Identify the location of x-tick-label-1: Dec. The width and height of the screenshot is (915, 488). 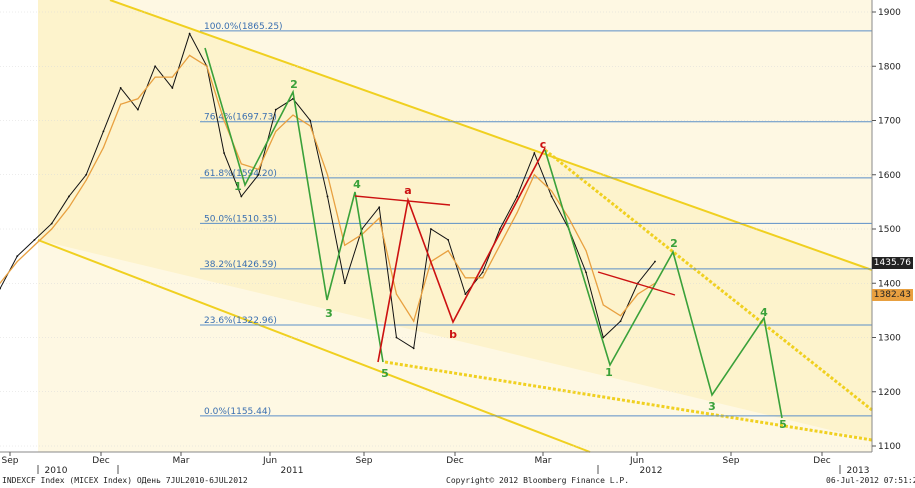
(100, 461).